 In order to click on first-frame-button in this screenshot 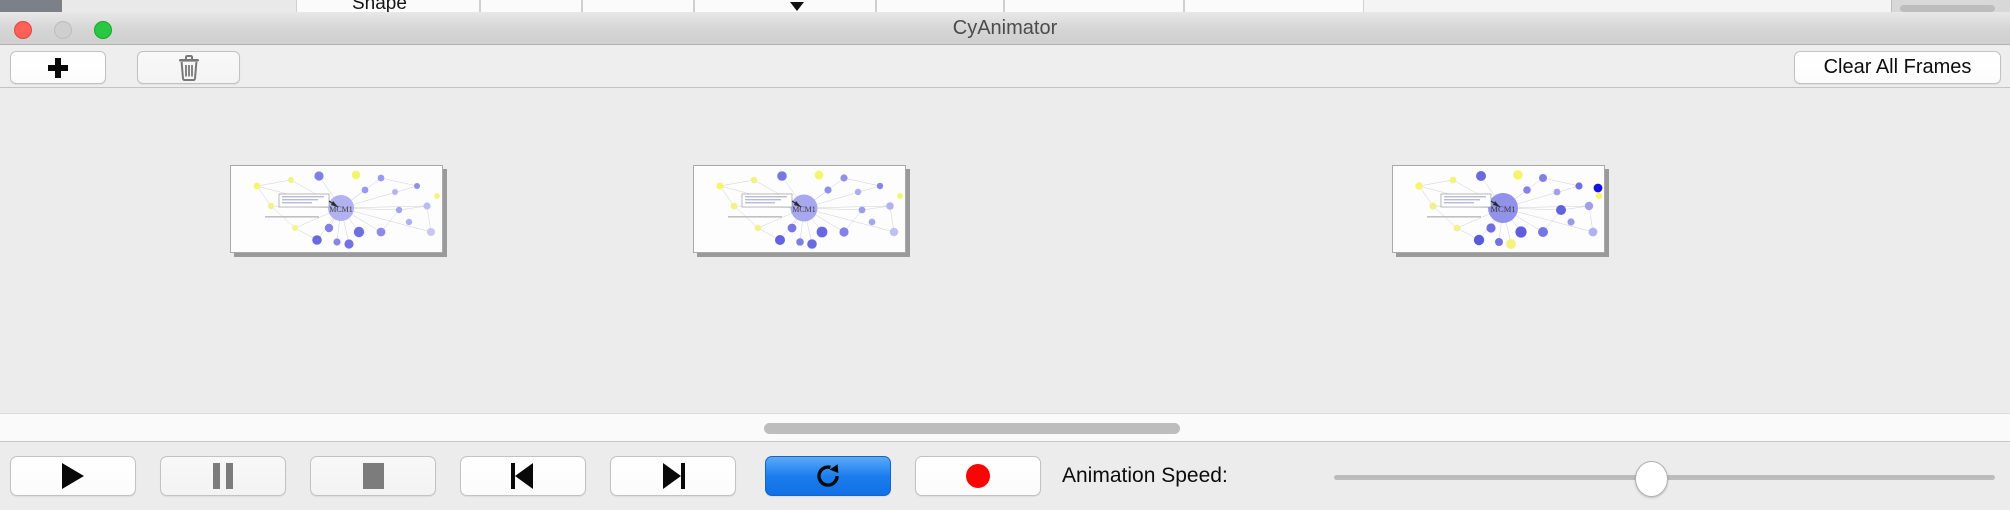, I will do `click(523, 476)`.